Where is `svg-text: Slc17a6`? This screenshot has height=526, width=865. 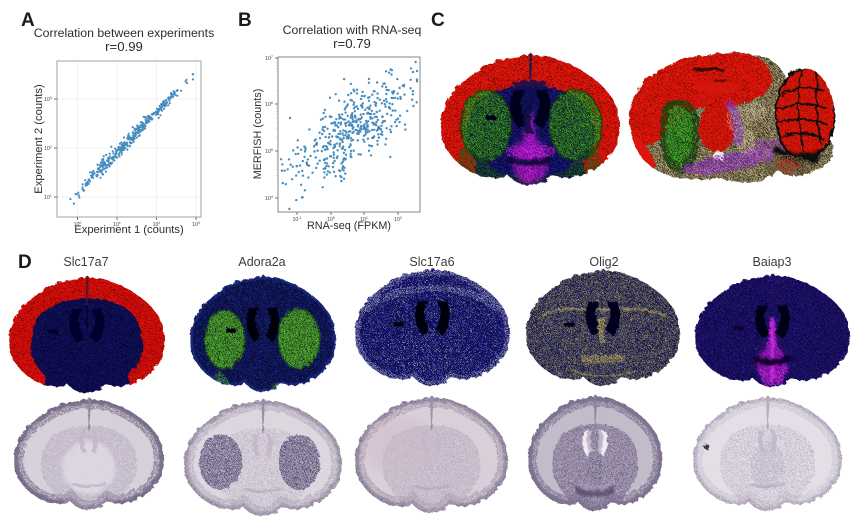 svg-text: Slc17a6 is located at coordinates (431, 262).